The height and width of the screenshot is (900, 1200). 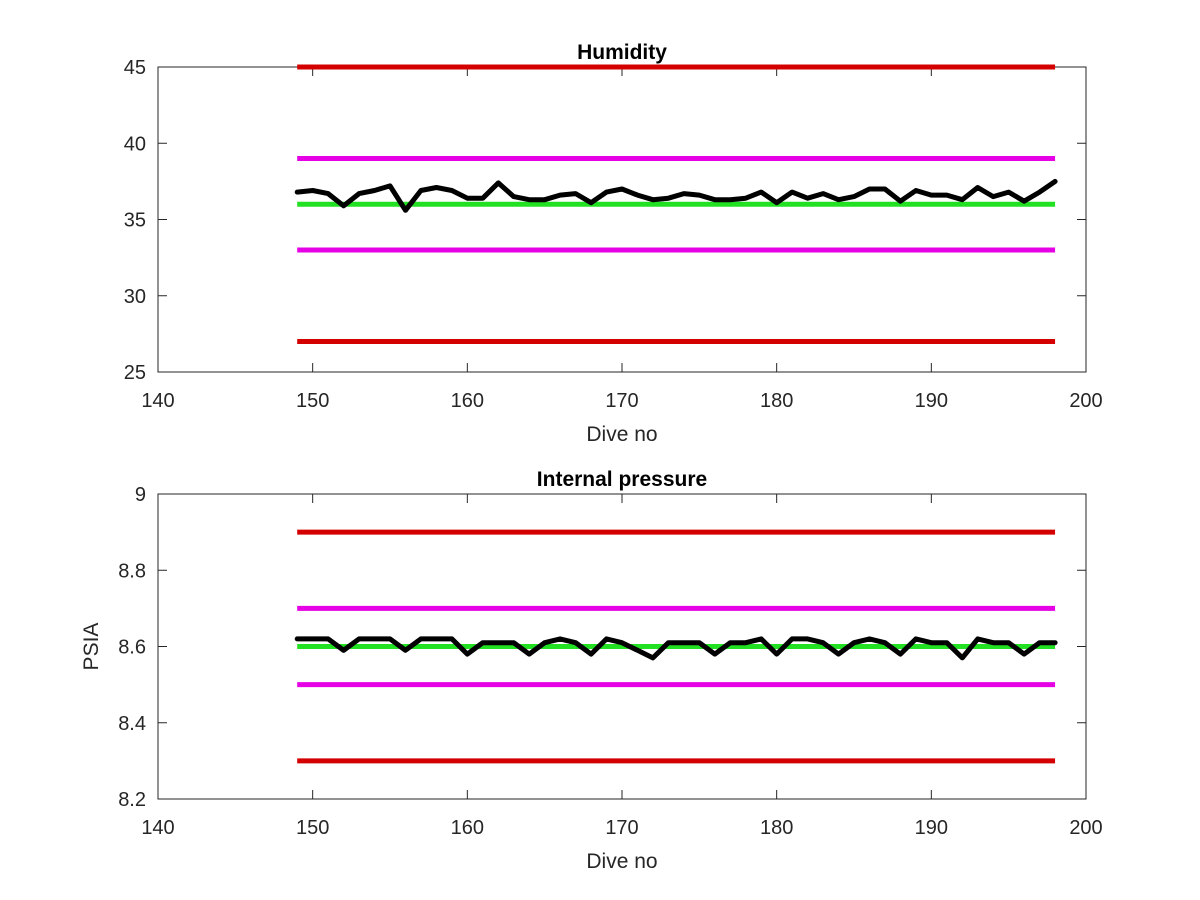 What do you see at coordinates (91, 647) in the screenshot?
I see `y-axis-label: PSIA` at bounding box center [91, 647].